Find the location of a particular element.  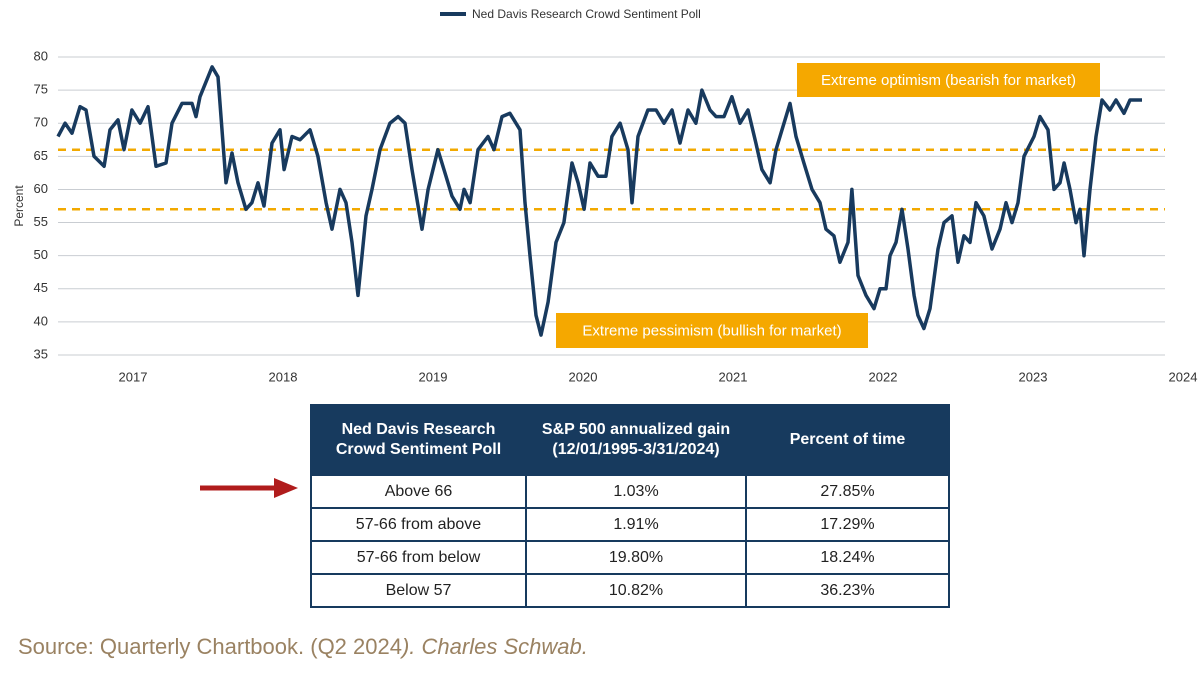

y-axis-label: Percent is located at coordinates (19, 206).